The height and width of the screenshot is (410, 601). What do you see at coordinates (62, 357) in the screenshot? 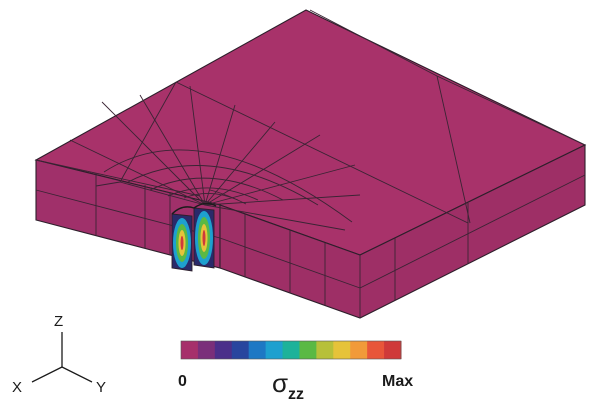
I see `axis-triad` at bounding box center [62, 357].